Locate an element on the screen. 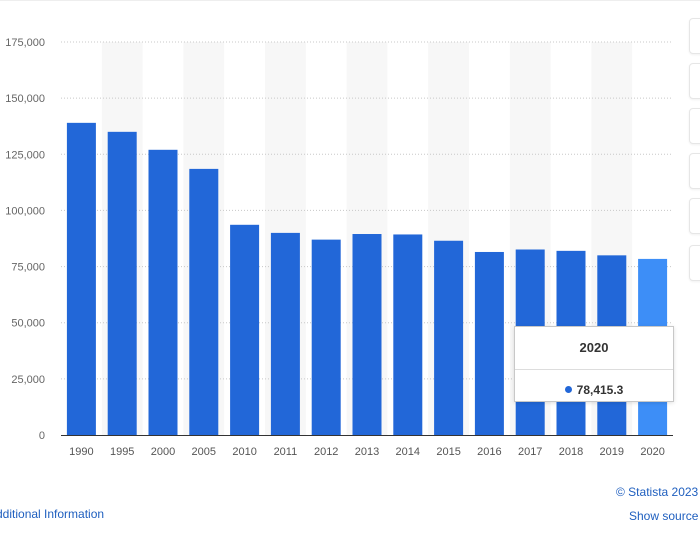 The image size is (700, 540). bar-1995 is located at coordinates (122, 283).